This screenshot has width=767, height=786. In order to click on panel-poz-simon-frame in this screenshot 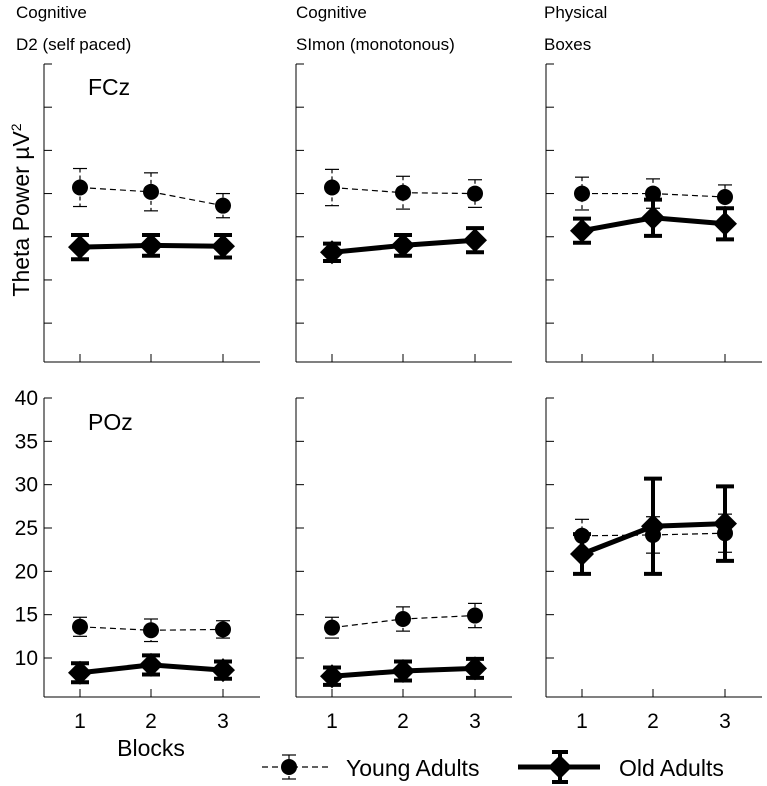, I will do `click(403, 548)`.